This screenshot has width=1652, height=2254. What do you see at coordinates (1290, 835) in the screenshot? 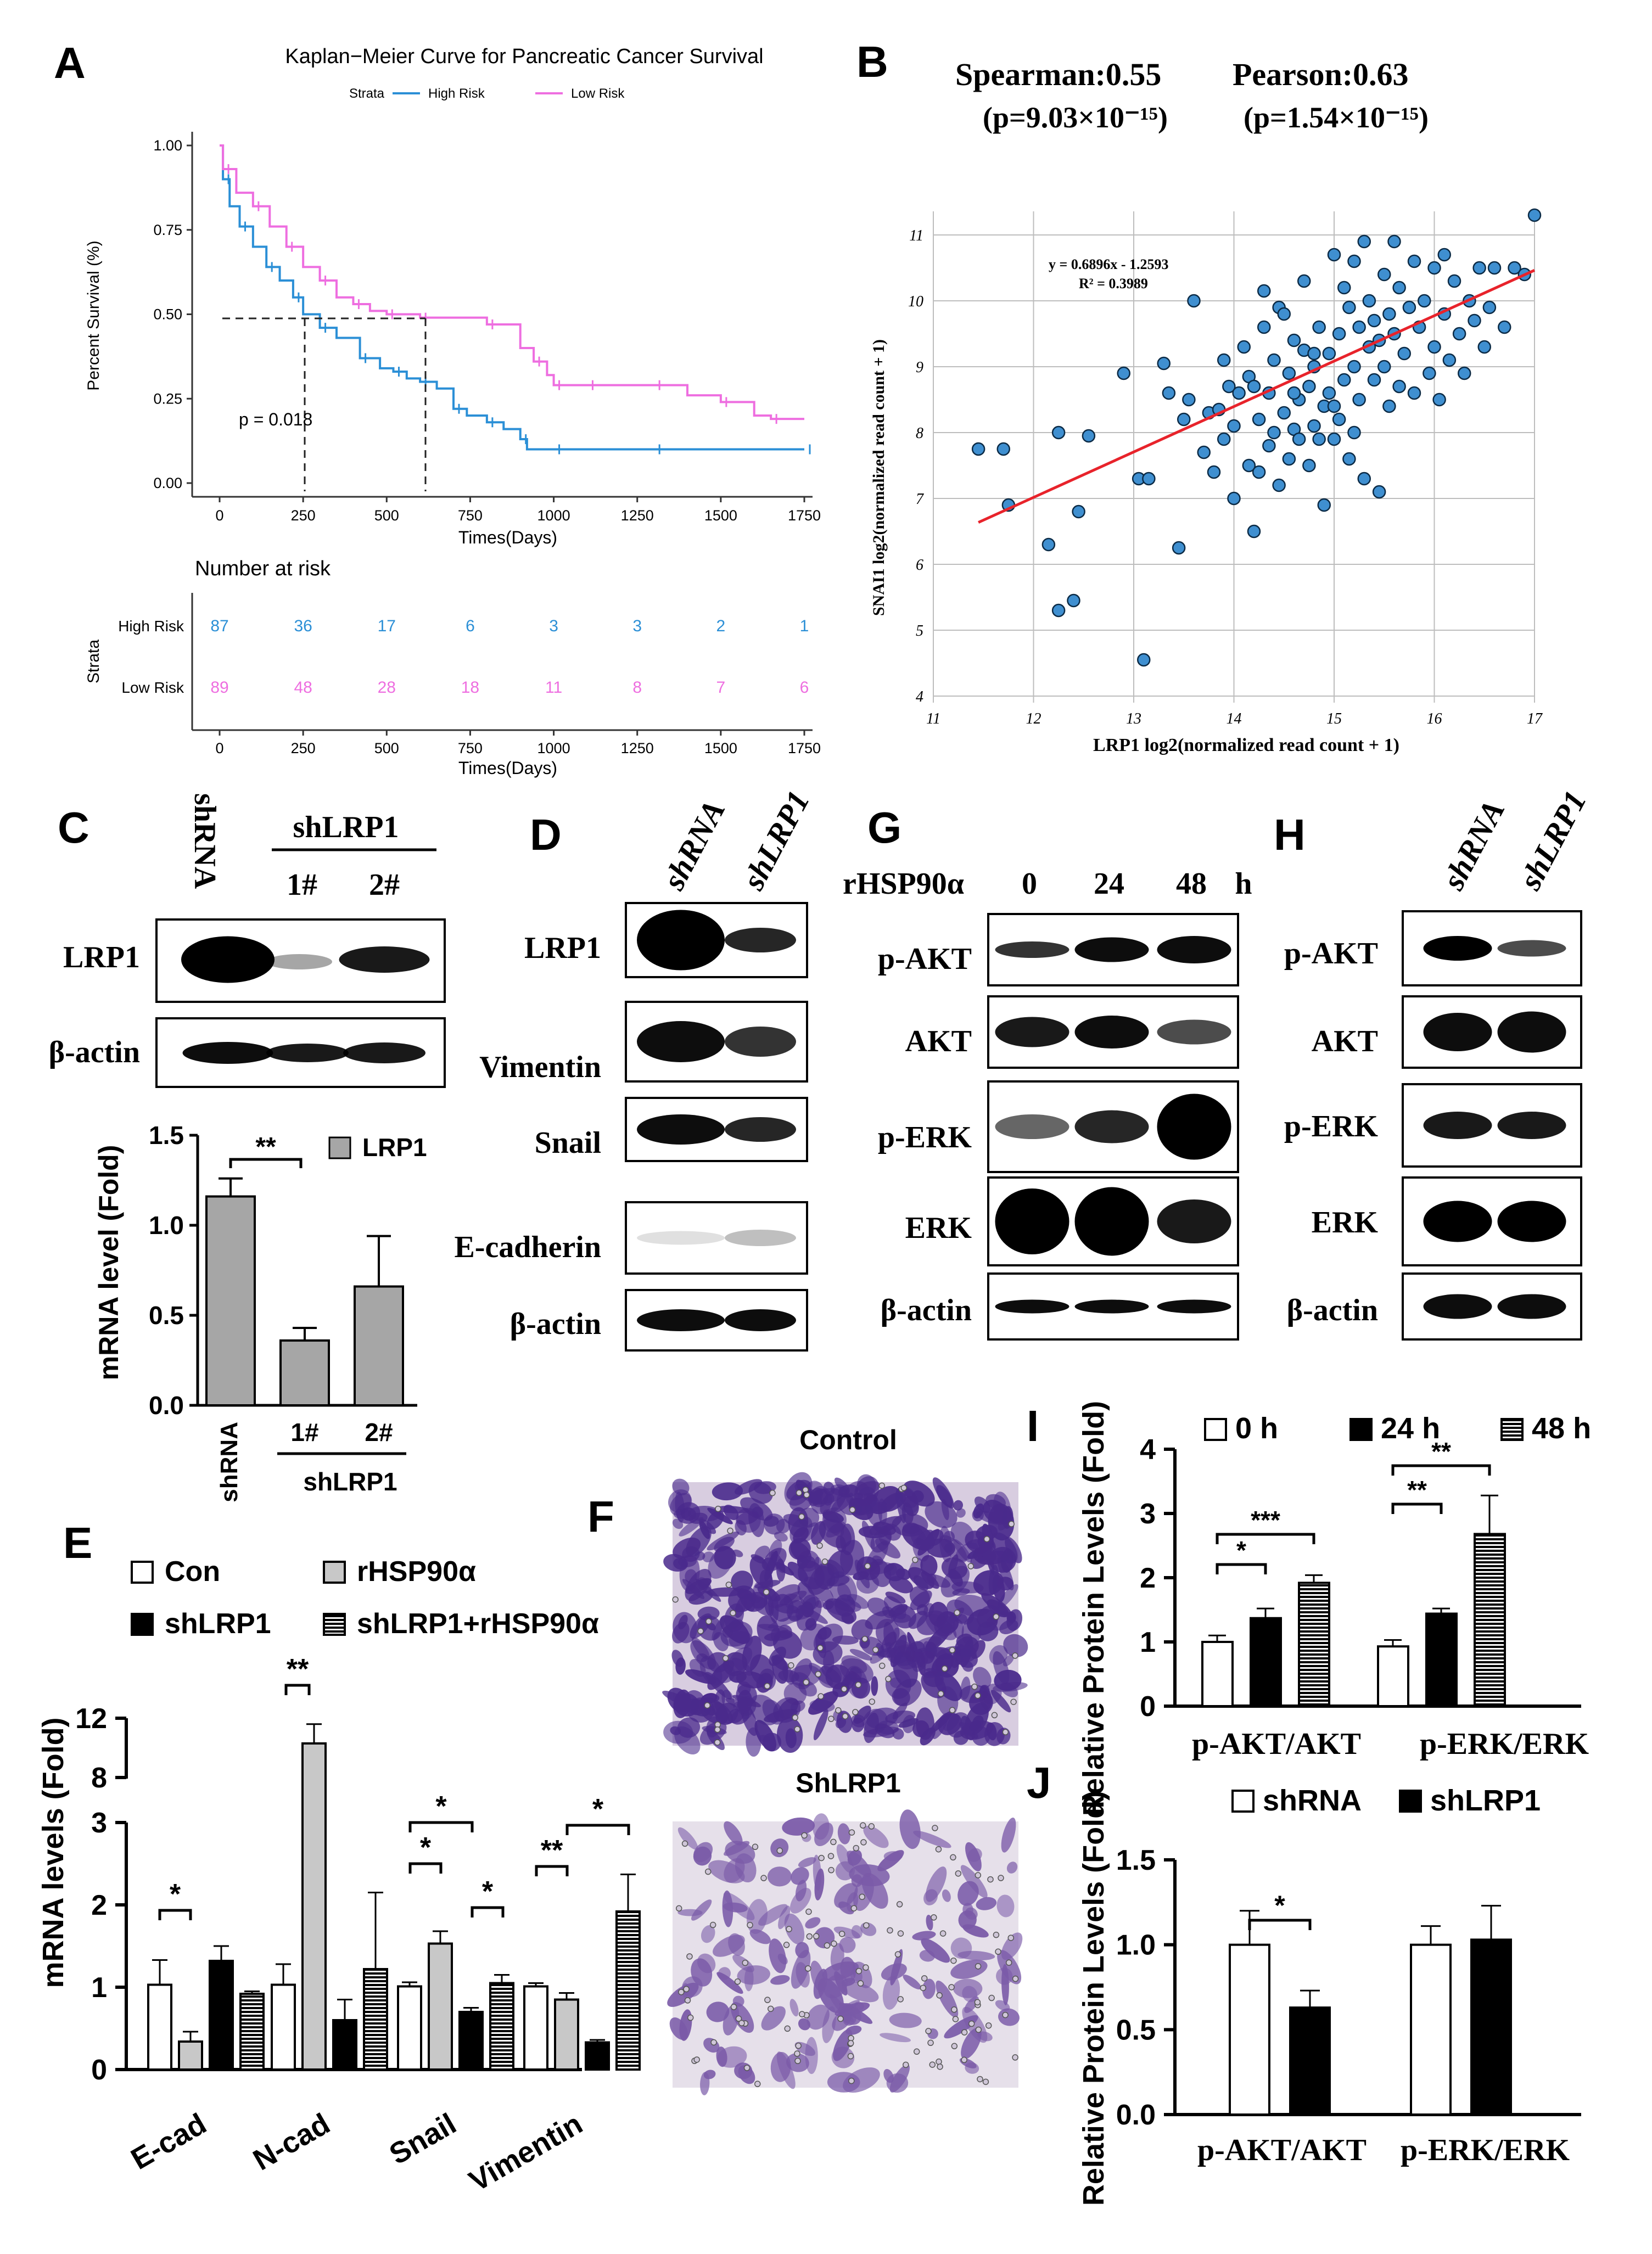
I see `panel-letter-h: H` at bounding box center [1290, 835].